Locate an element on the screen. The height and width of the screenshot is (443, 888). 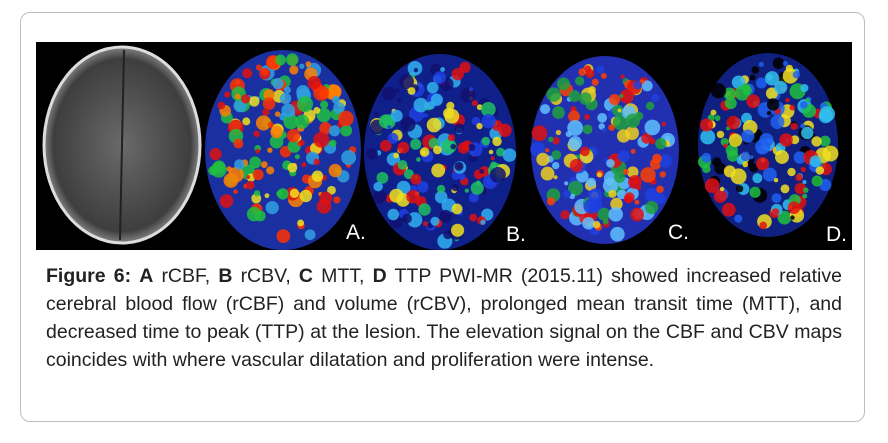
caption-label: Figure 6: is located at coordinates (89, 276).